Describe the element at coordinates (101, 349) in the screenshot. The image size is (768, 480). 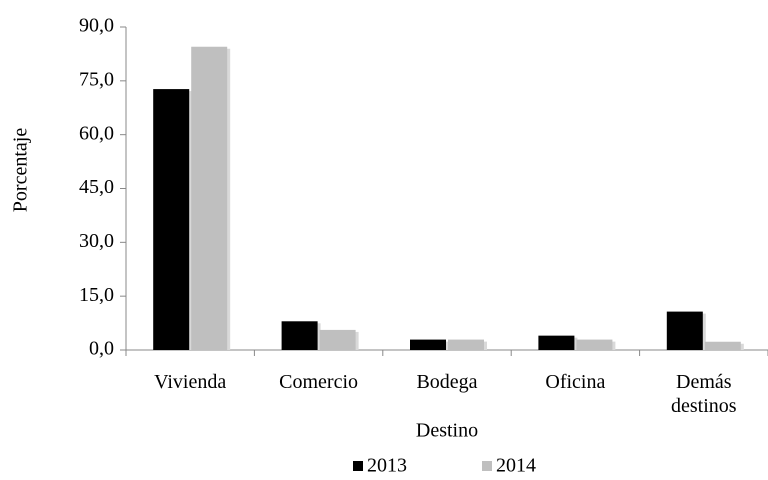
I see `y-tick-label: 0,0` at that location.